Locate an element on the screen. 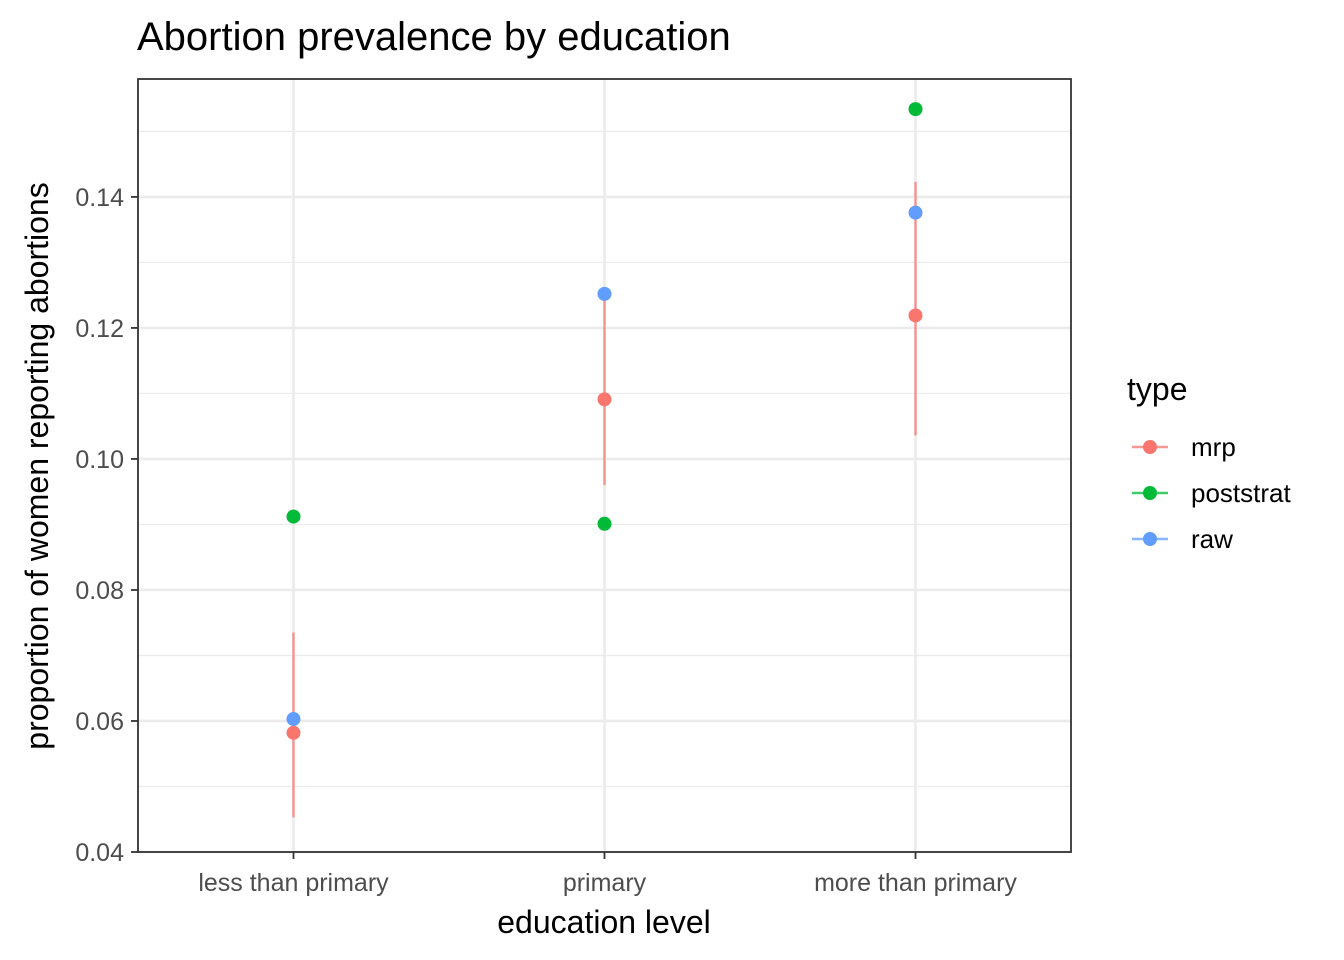 The height and width of the screenshot is (960, 1344). y-tick-label: 0.10 is located at coordinates (99, 460).